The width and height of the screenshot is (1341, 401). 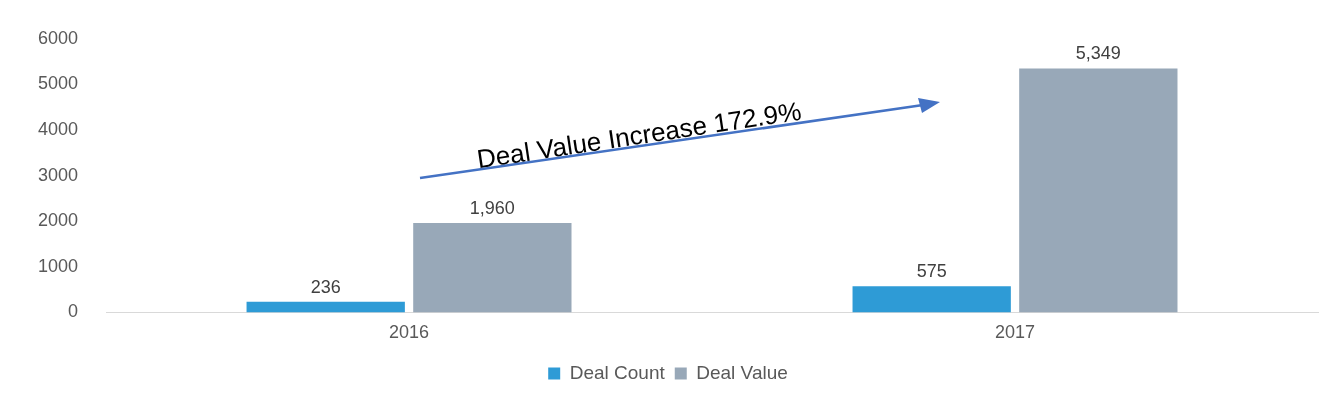 What do you see at coordinates (58, 83) in the screenshot?
I see `y-tick-label: 5000` at bounding box center [58, 83].